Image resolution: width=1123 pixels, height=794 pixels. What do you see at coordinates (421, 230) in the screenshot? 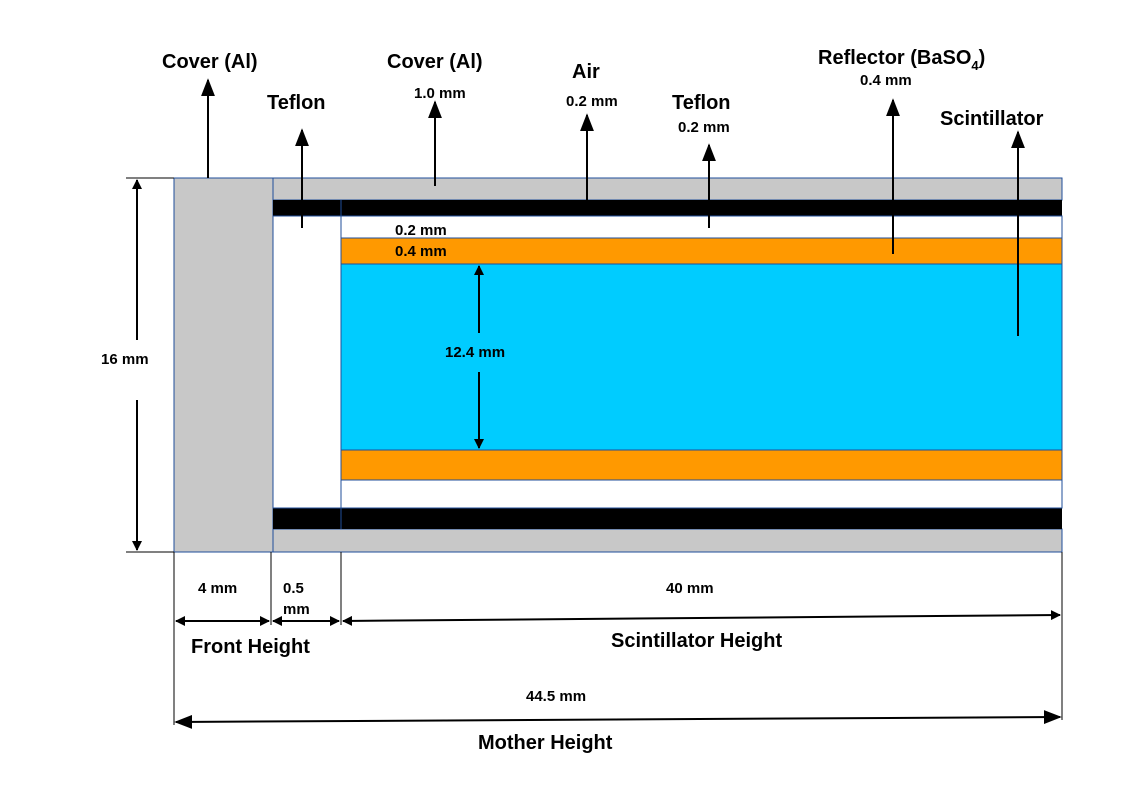
I see `inner-teflon-dim: 0.2 mm` at bounding box center [421, 230].